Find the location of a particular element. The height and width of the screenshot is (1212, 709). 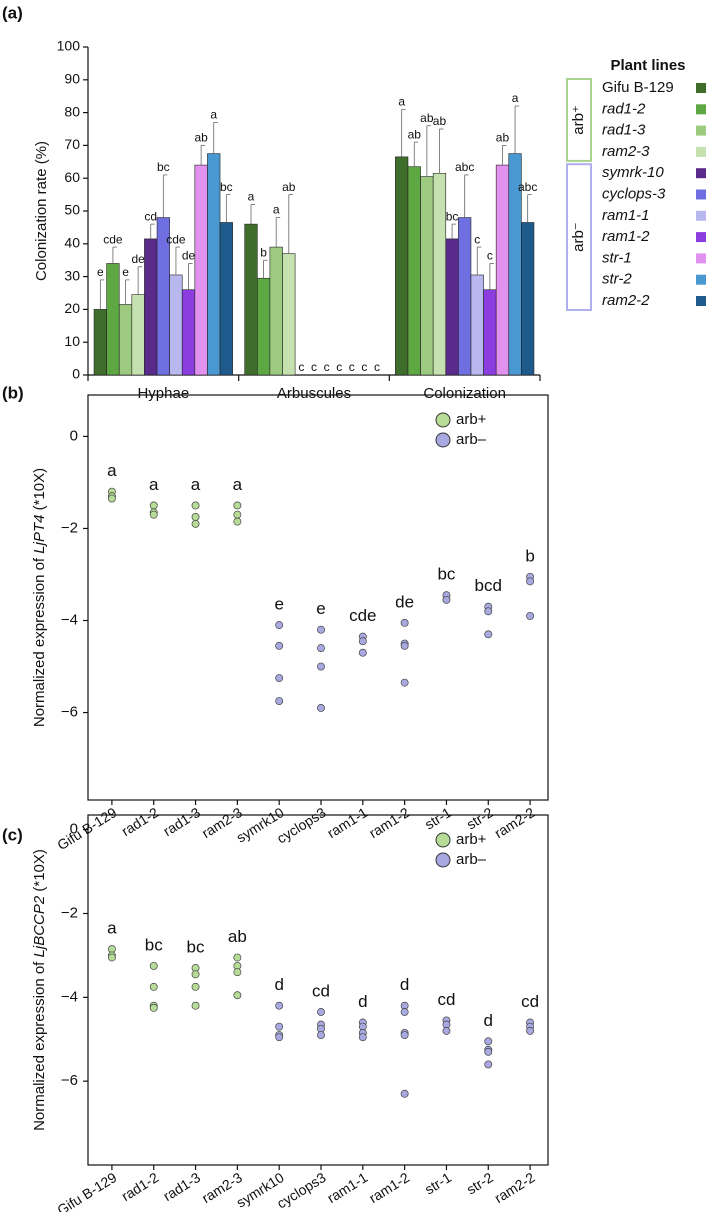

legend-label: Gifu B-129 is located at coordinates (638, 87).